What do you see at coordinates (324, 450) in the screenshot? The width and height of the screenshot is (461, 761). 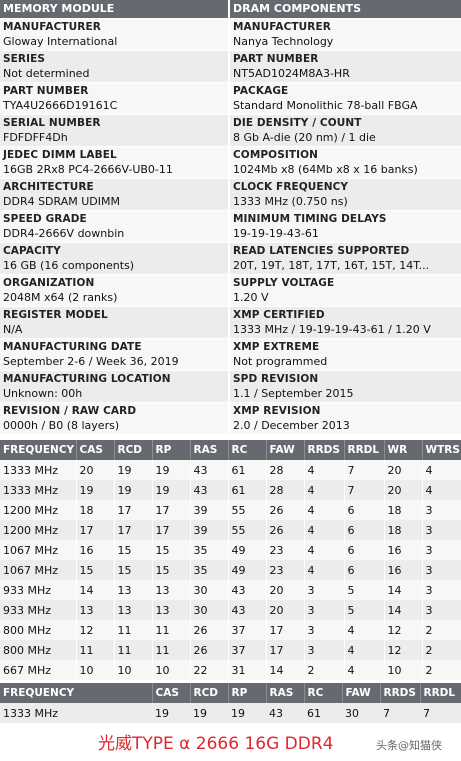 I see `timing-column-header: RRDS` at bounding box center [324, 450].